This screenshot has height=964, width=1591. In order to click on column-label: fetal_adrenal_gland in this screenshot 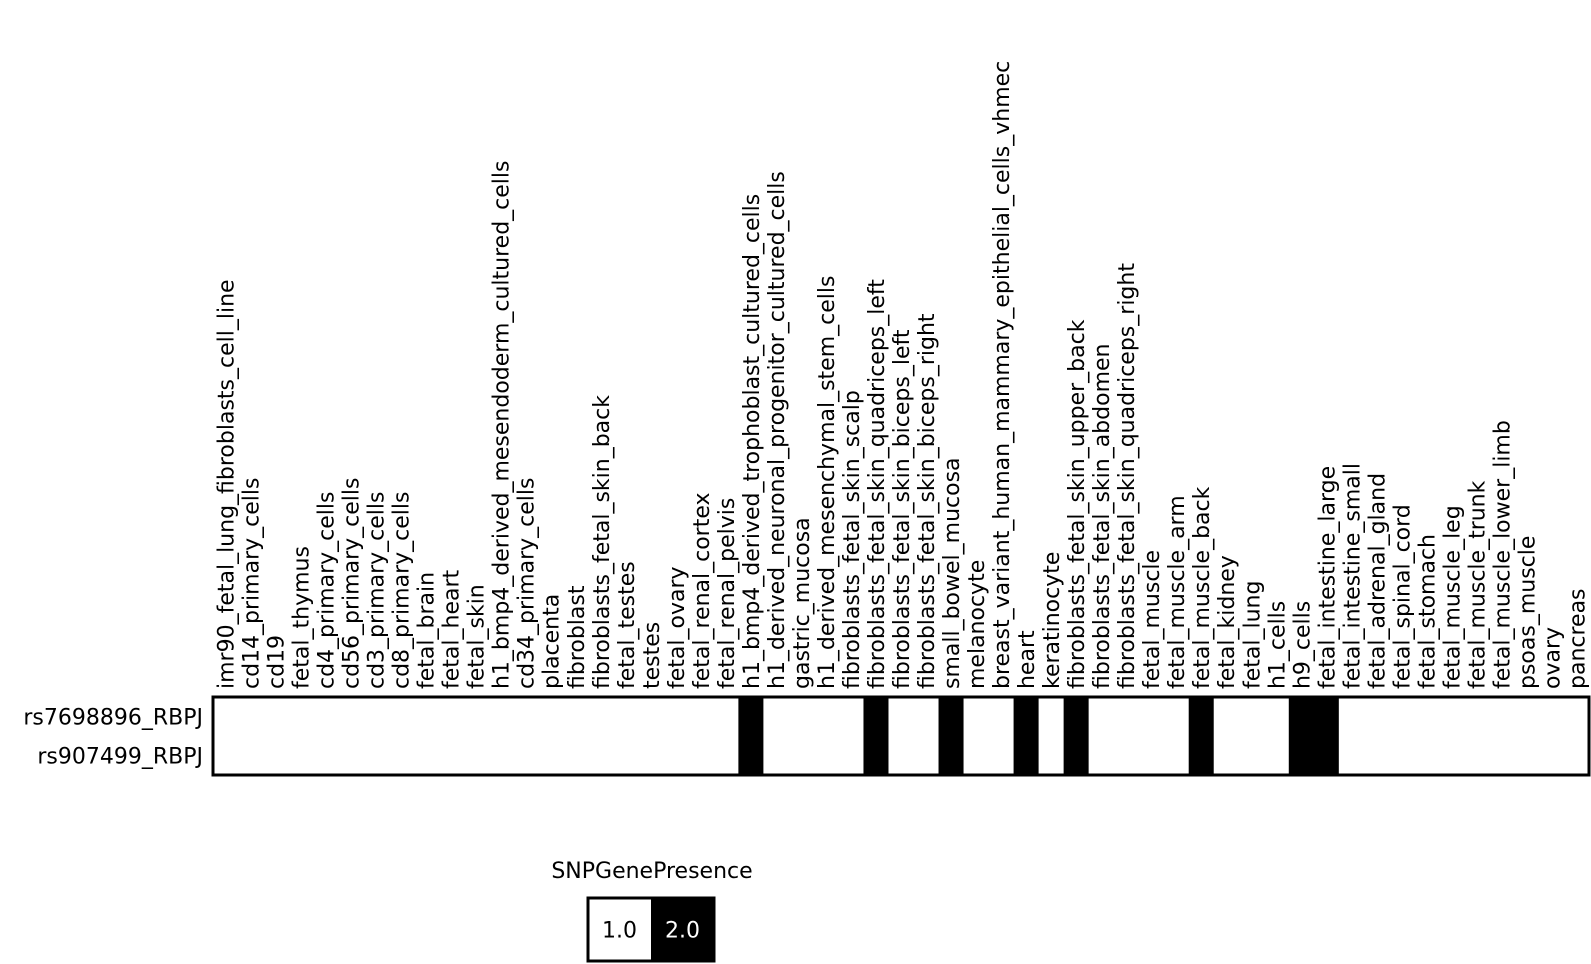, I will do `click(1377, 581)`.